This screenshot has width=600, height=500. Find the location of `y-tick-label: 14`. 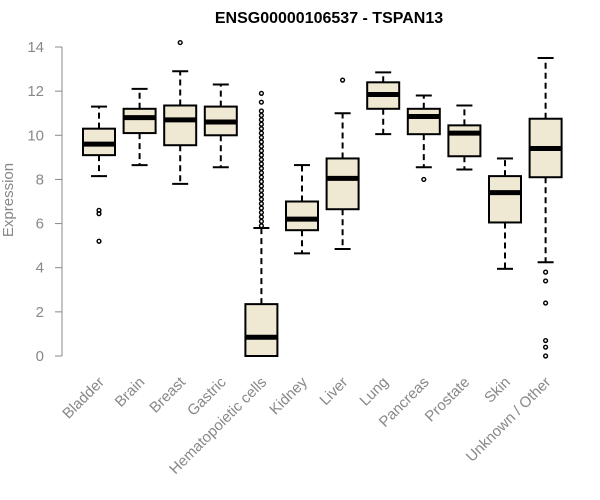

y-tick-label: 14 is located at coordinates (35, 47).